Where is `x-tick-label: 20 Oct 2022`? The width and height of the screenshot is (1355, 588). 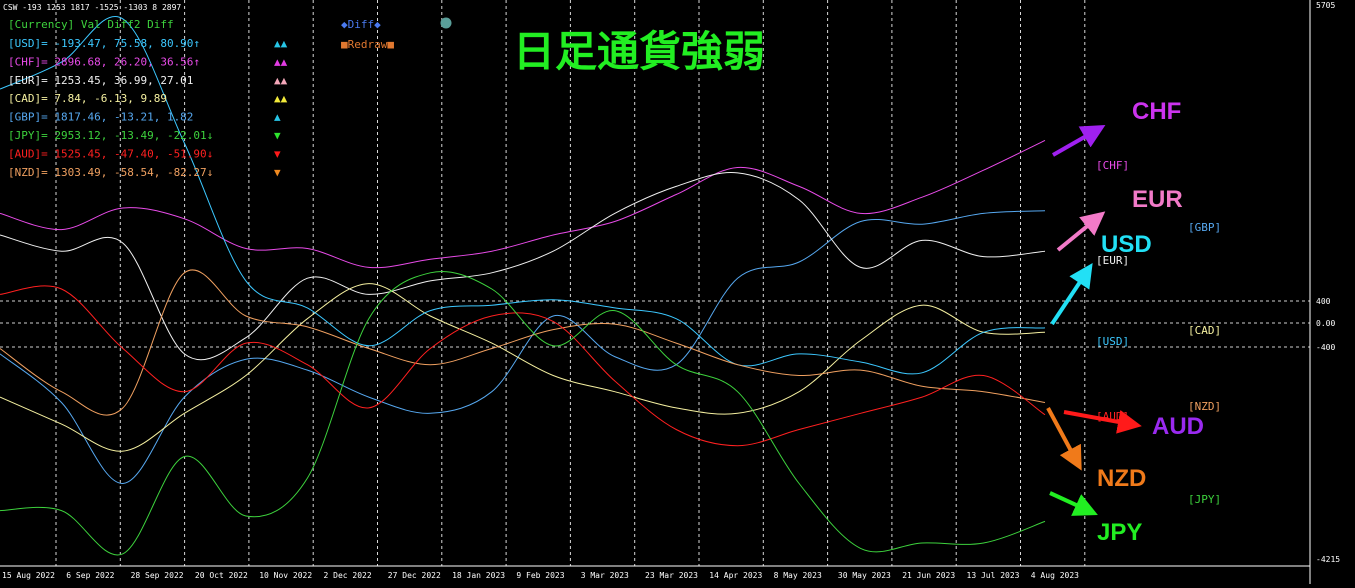
x-tick-label: 20 Oct 2022 is located at coordinates (221, 575).